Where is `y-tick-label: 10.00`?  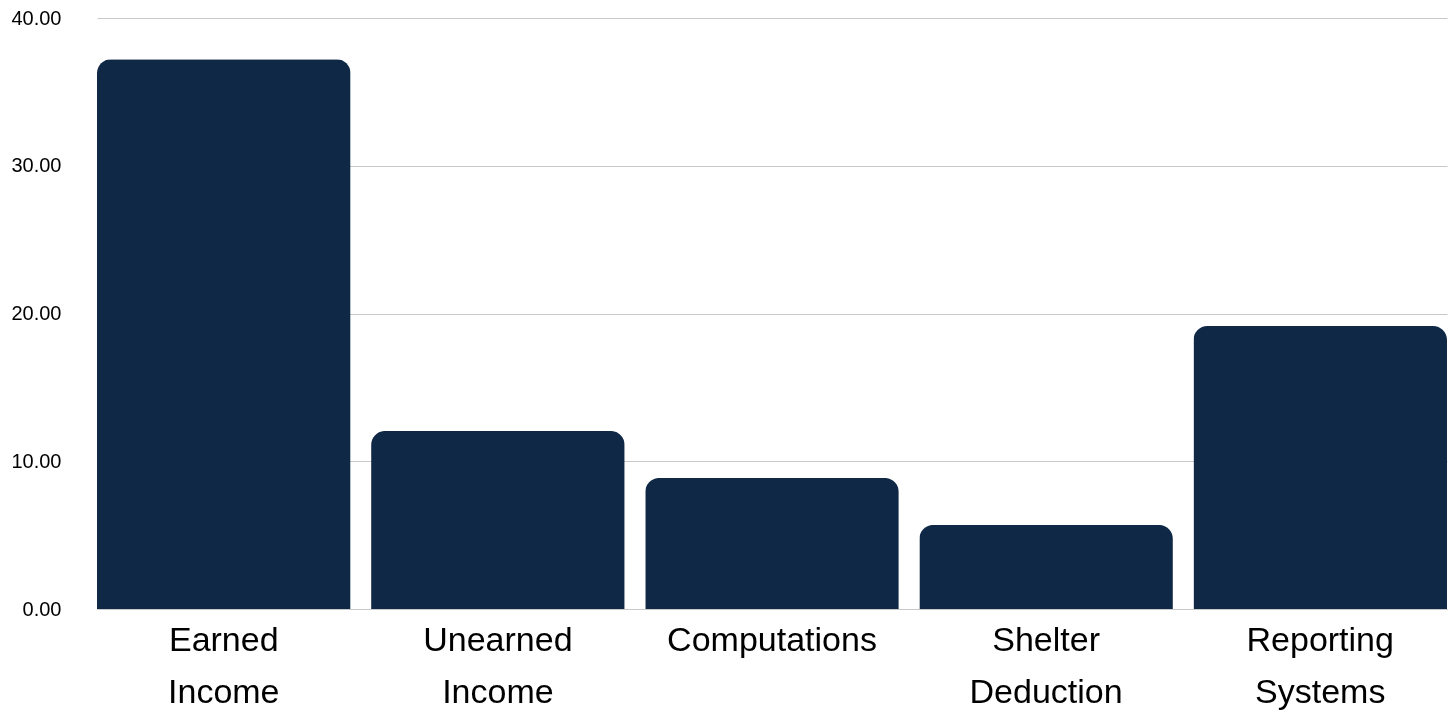
y-tick-label: 10.00 is located at coordinates (36, 460).